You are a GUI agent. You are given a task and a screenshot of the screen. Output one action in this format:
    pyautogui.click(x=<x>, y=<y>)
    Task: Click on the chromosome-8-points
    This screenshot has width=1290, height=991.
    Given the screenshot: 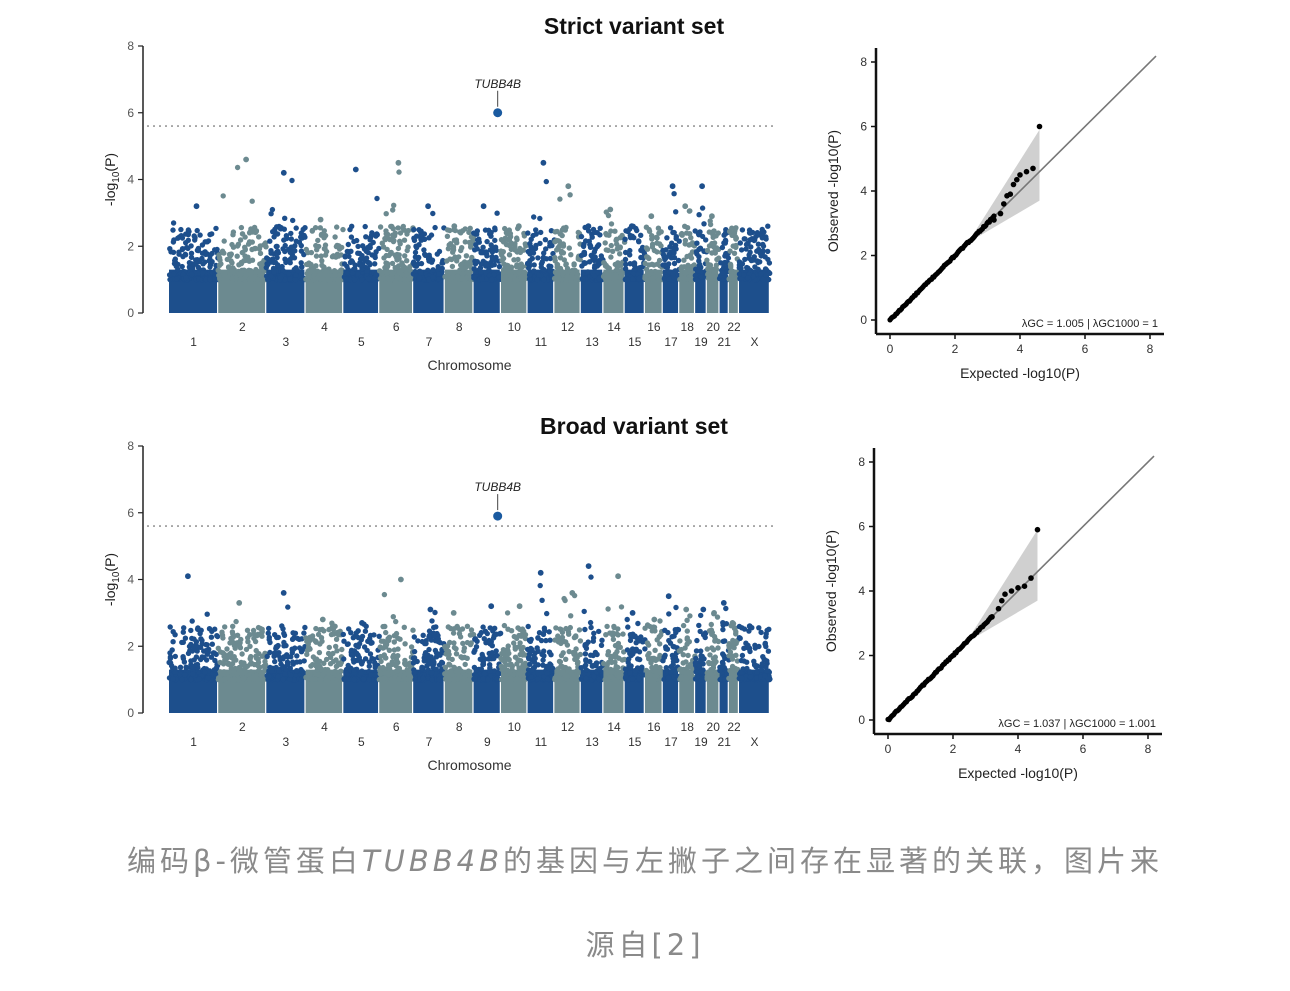 What is the action you would take?
    pyautogui.click(x=459, y=268)
    